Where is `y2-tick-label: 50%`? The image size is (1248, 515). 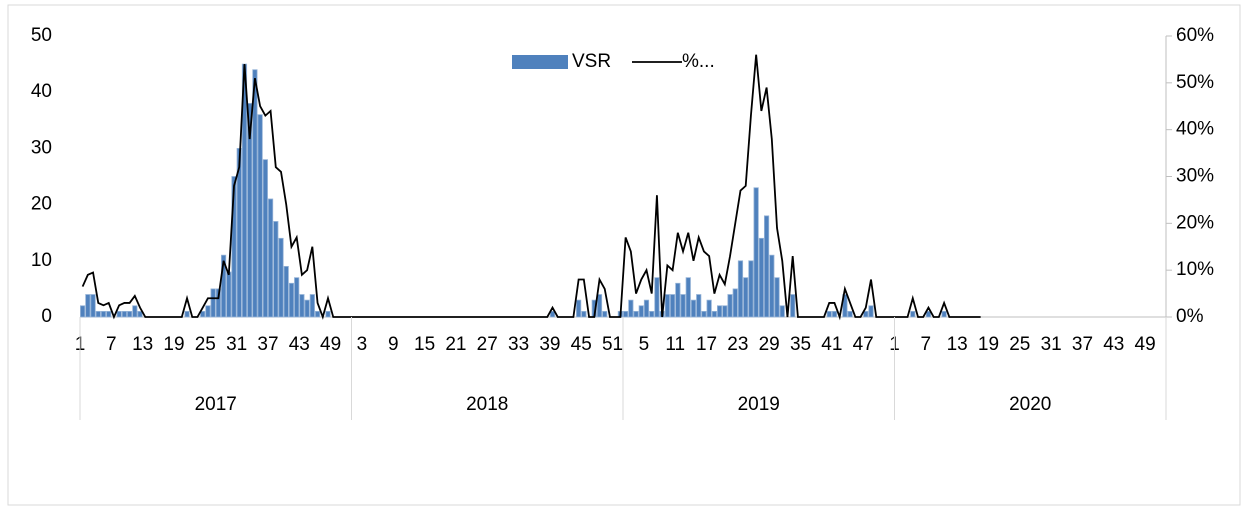 y2-tick-label: 50% is located at coordinates (1195, 82).